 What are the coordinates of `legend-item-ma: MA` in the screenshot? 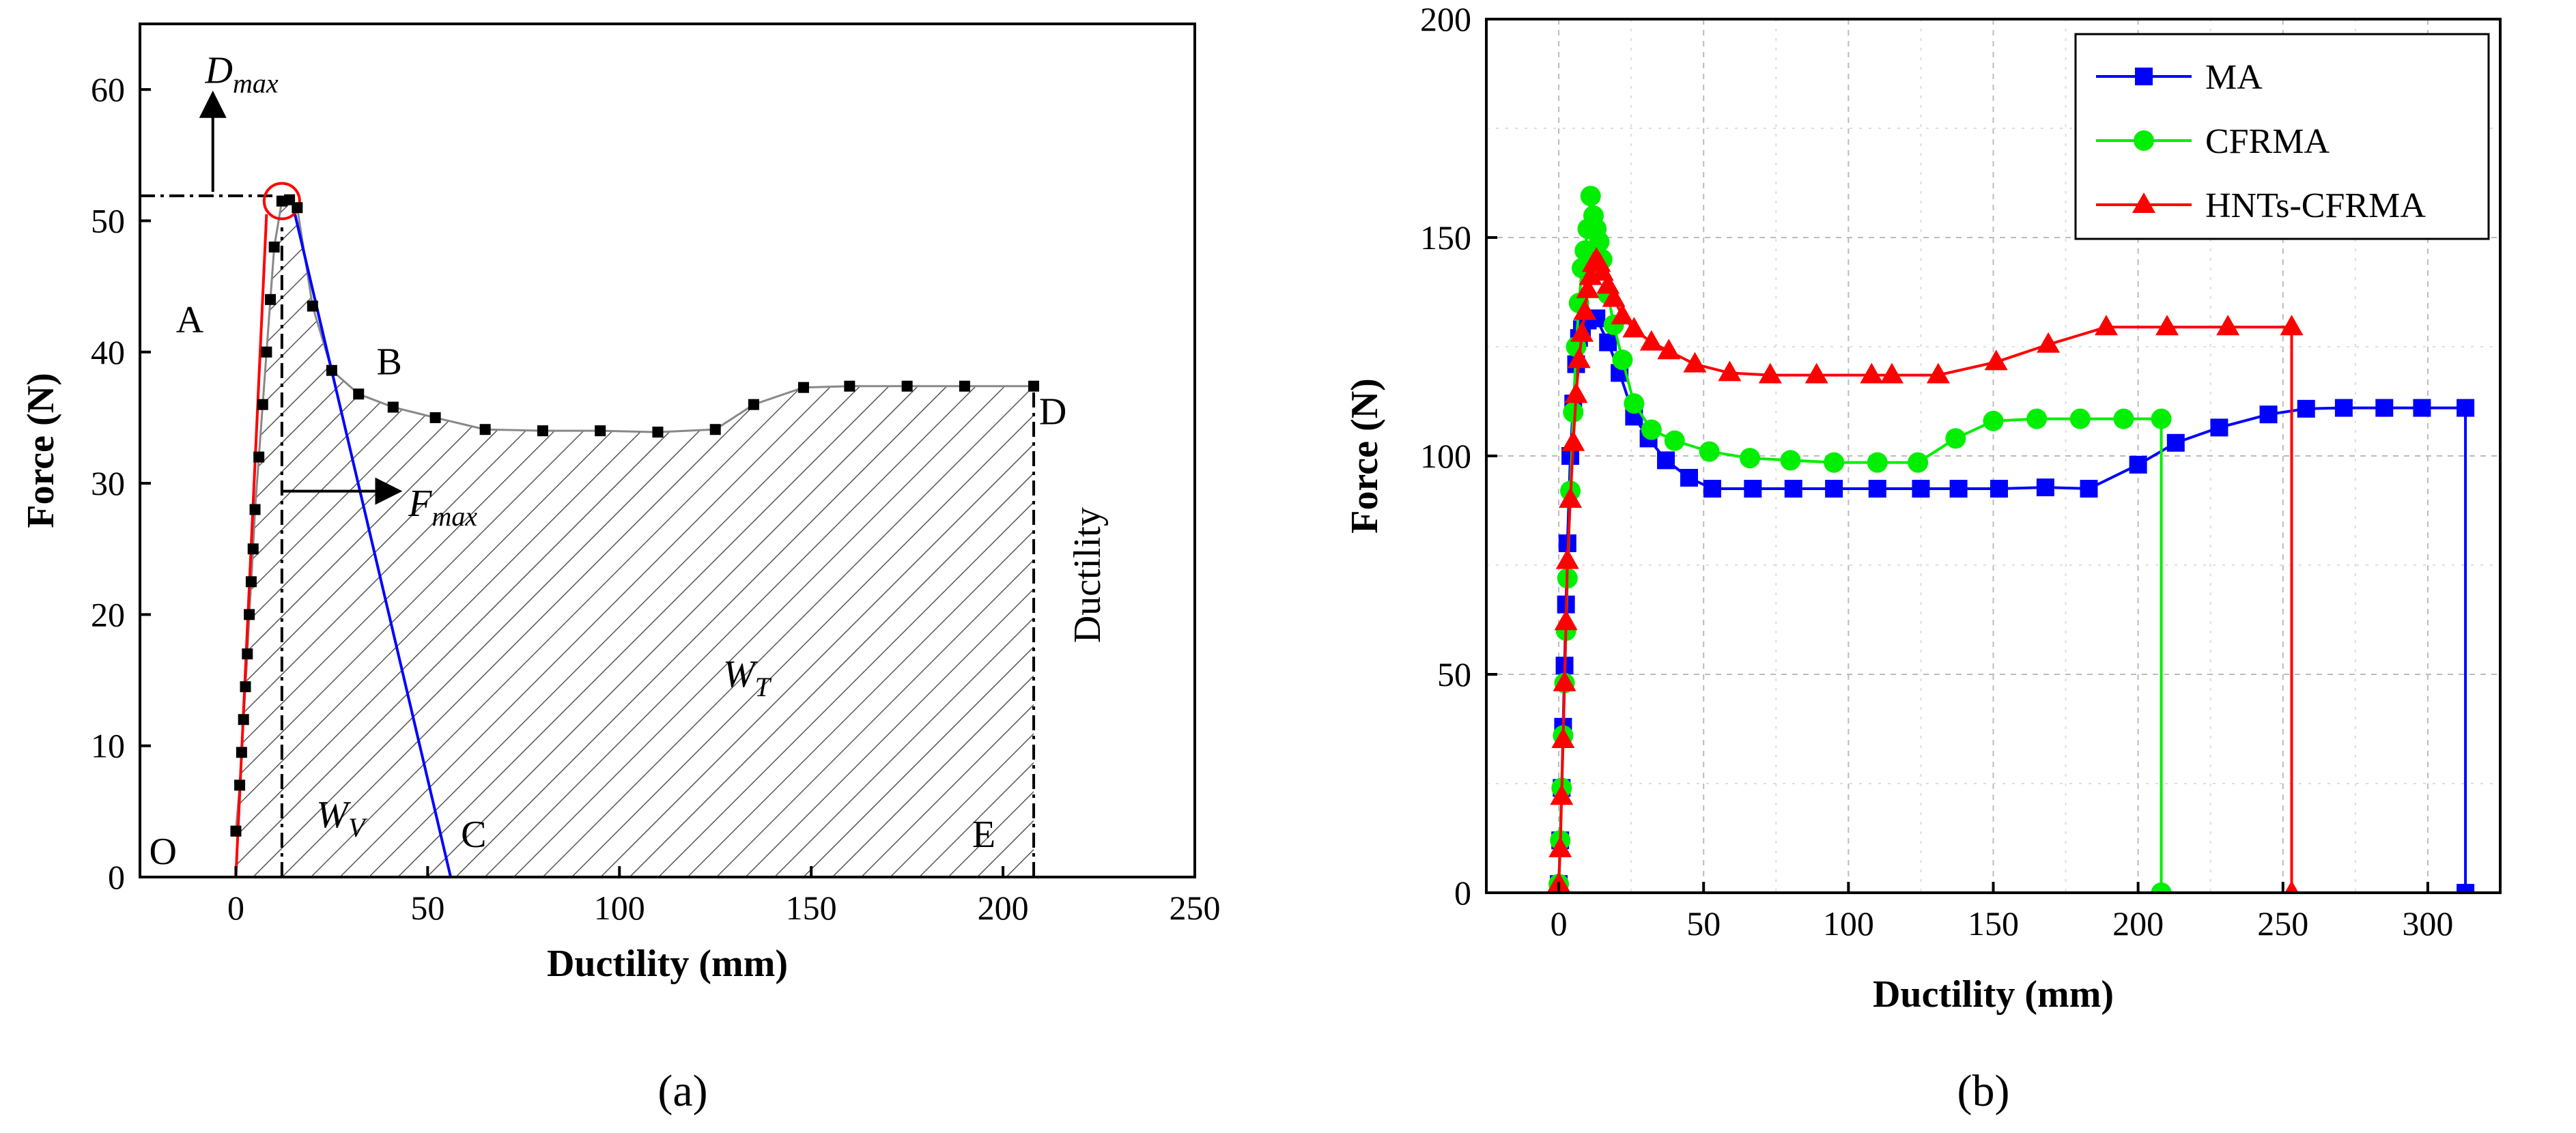 It's located at (2179, 77).